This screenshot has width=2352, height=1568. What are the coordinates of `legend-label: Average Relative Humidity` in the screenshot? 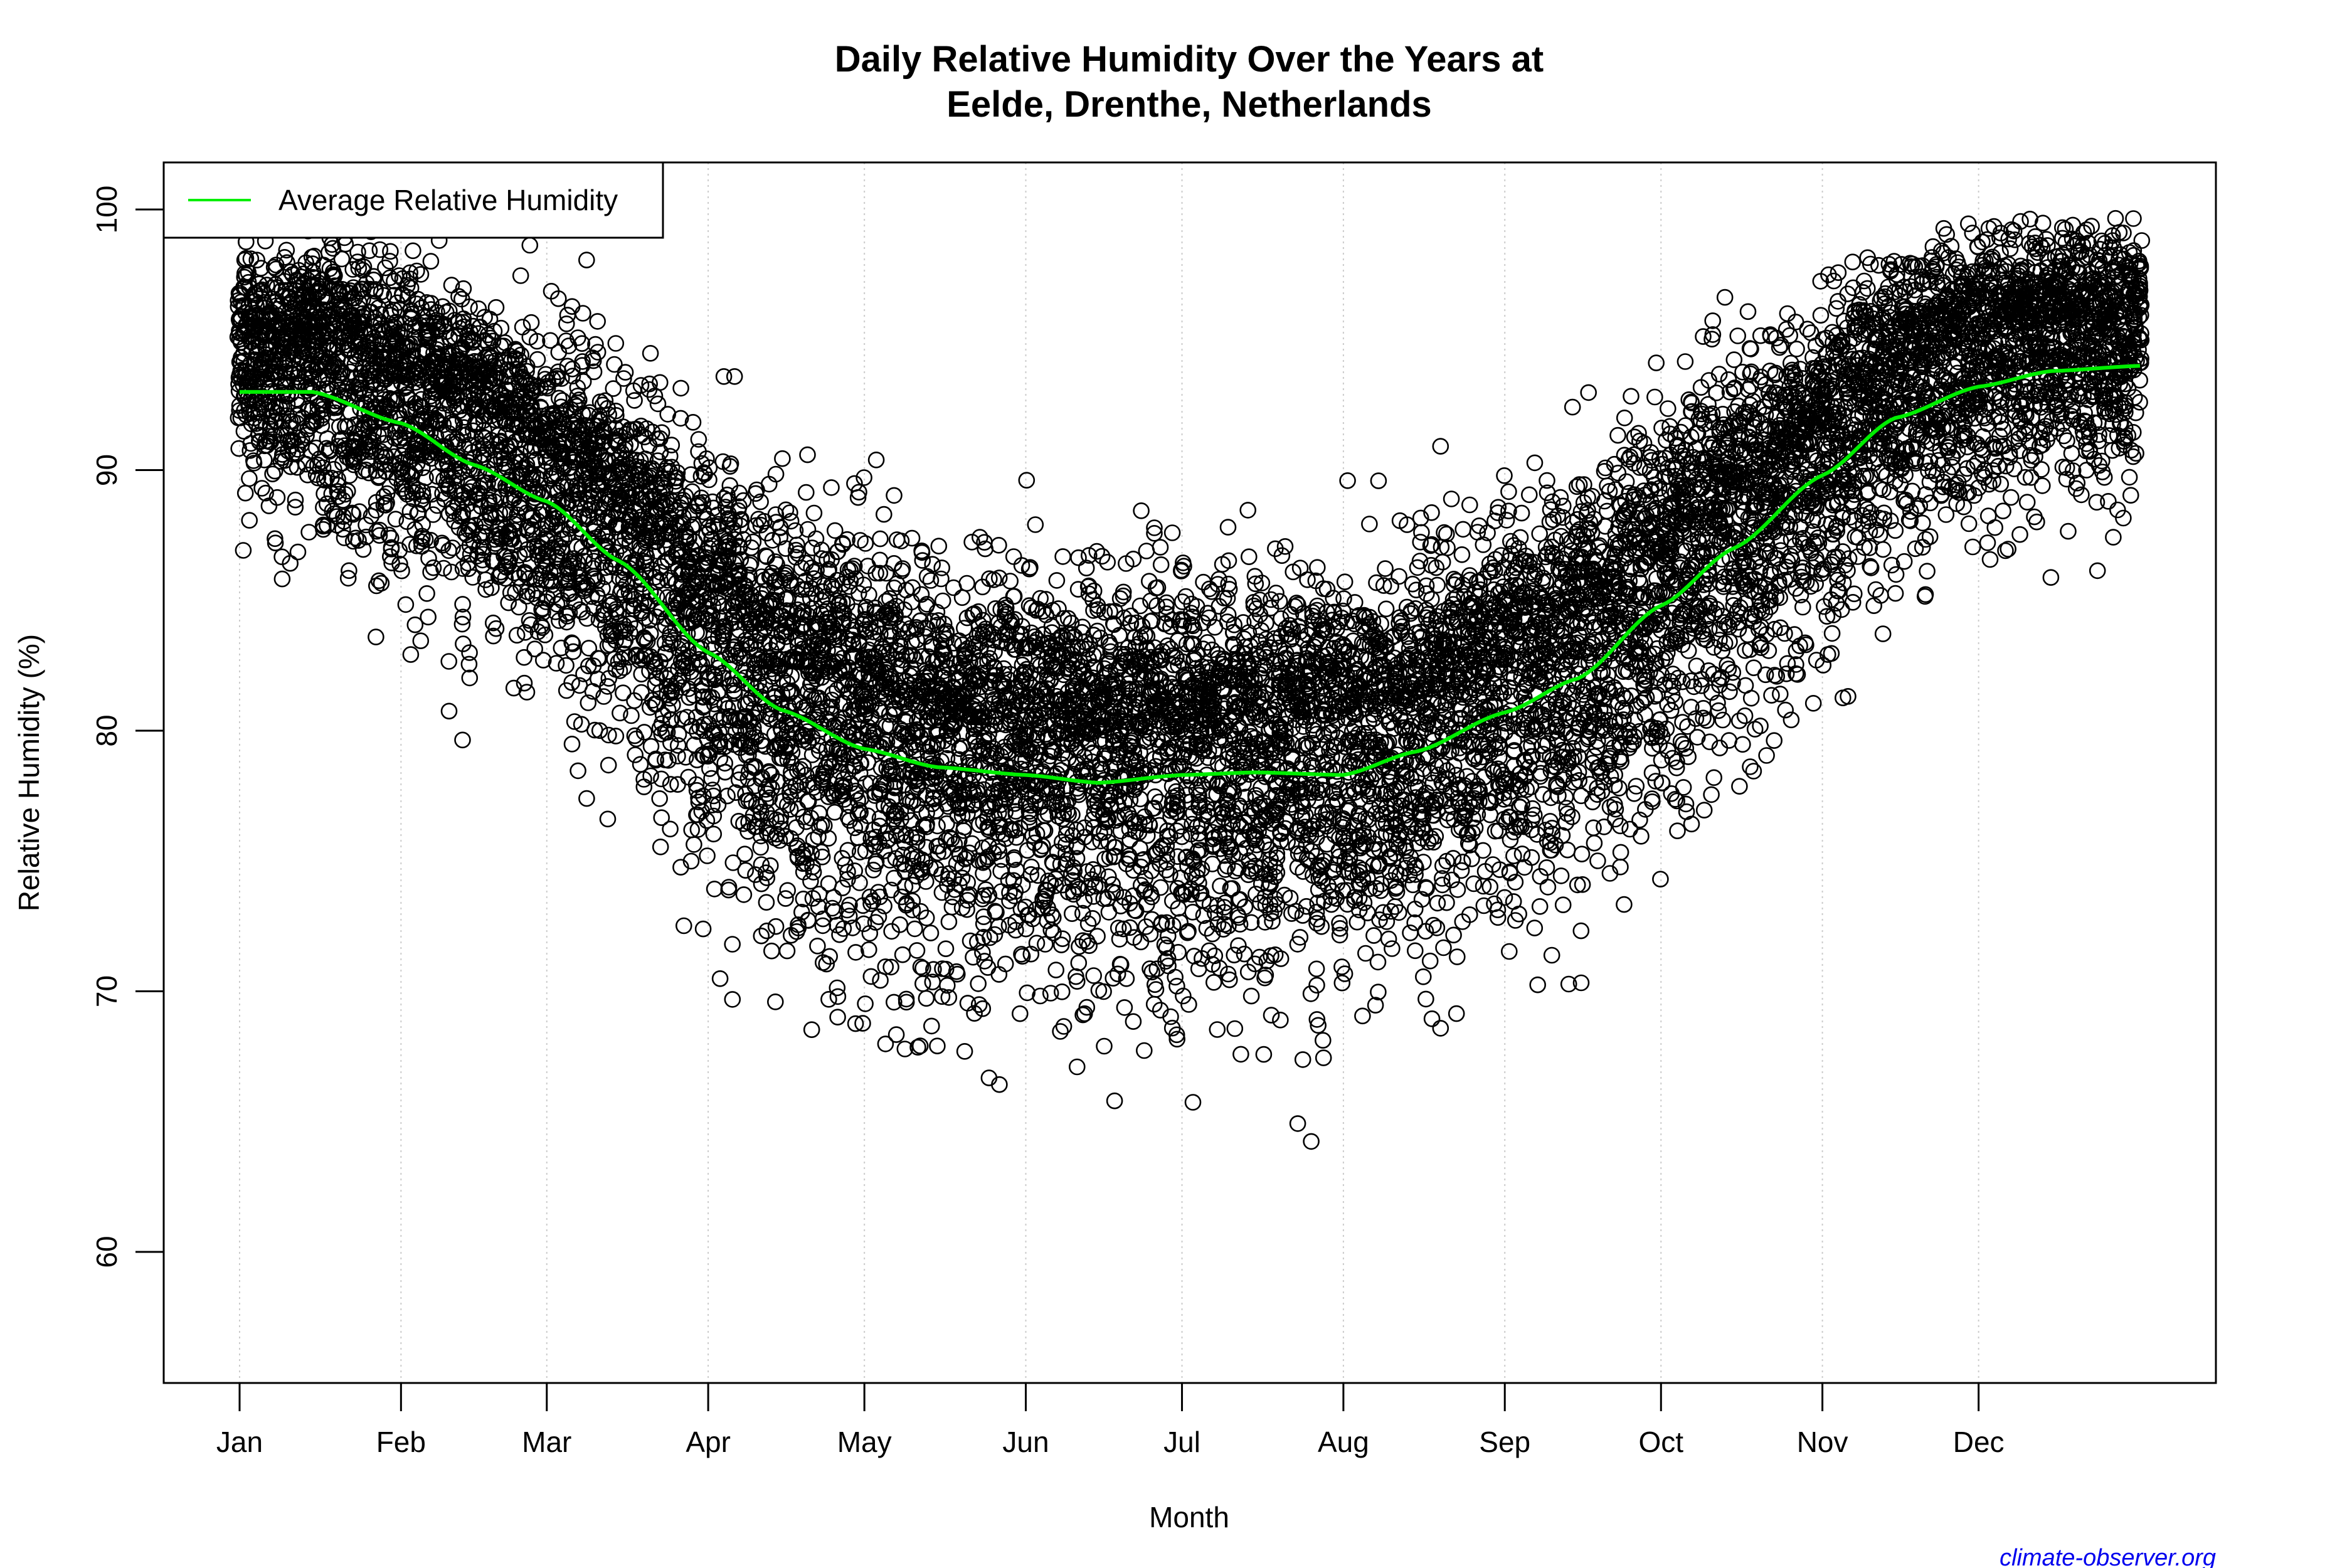 It's located at (448, 200).